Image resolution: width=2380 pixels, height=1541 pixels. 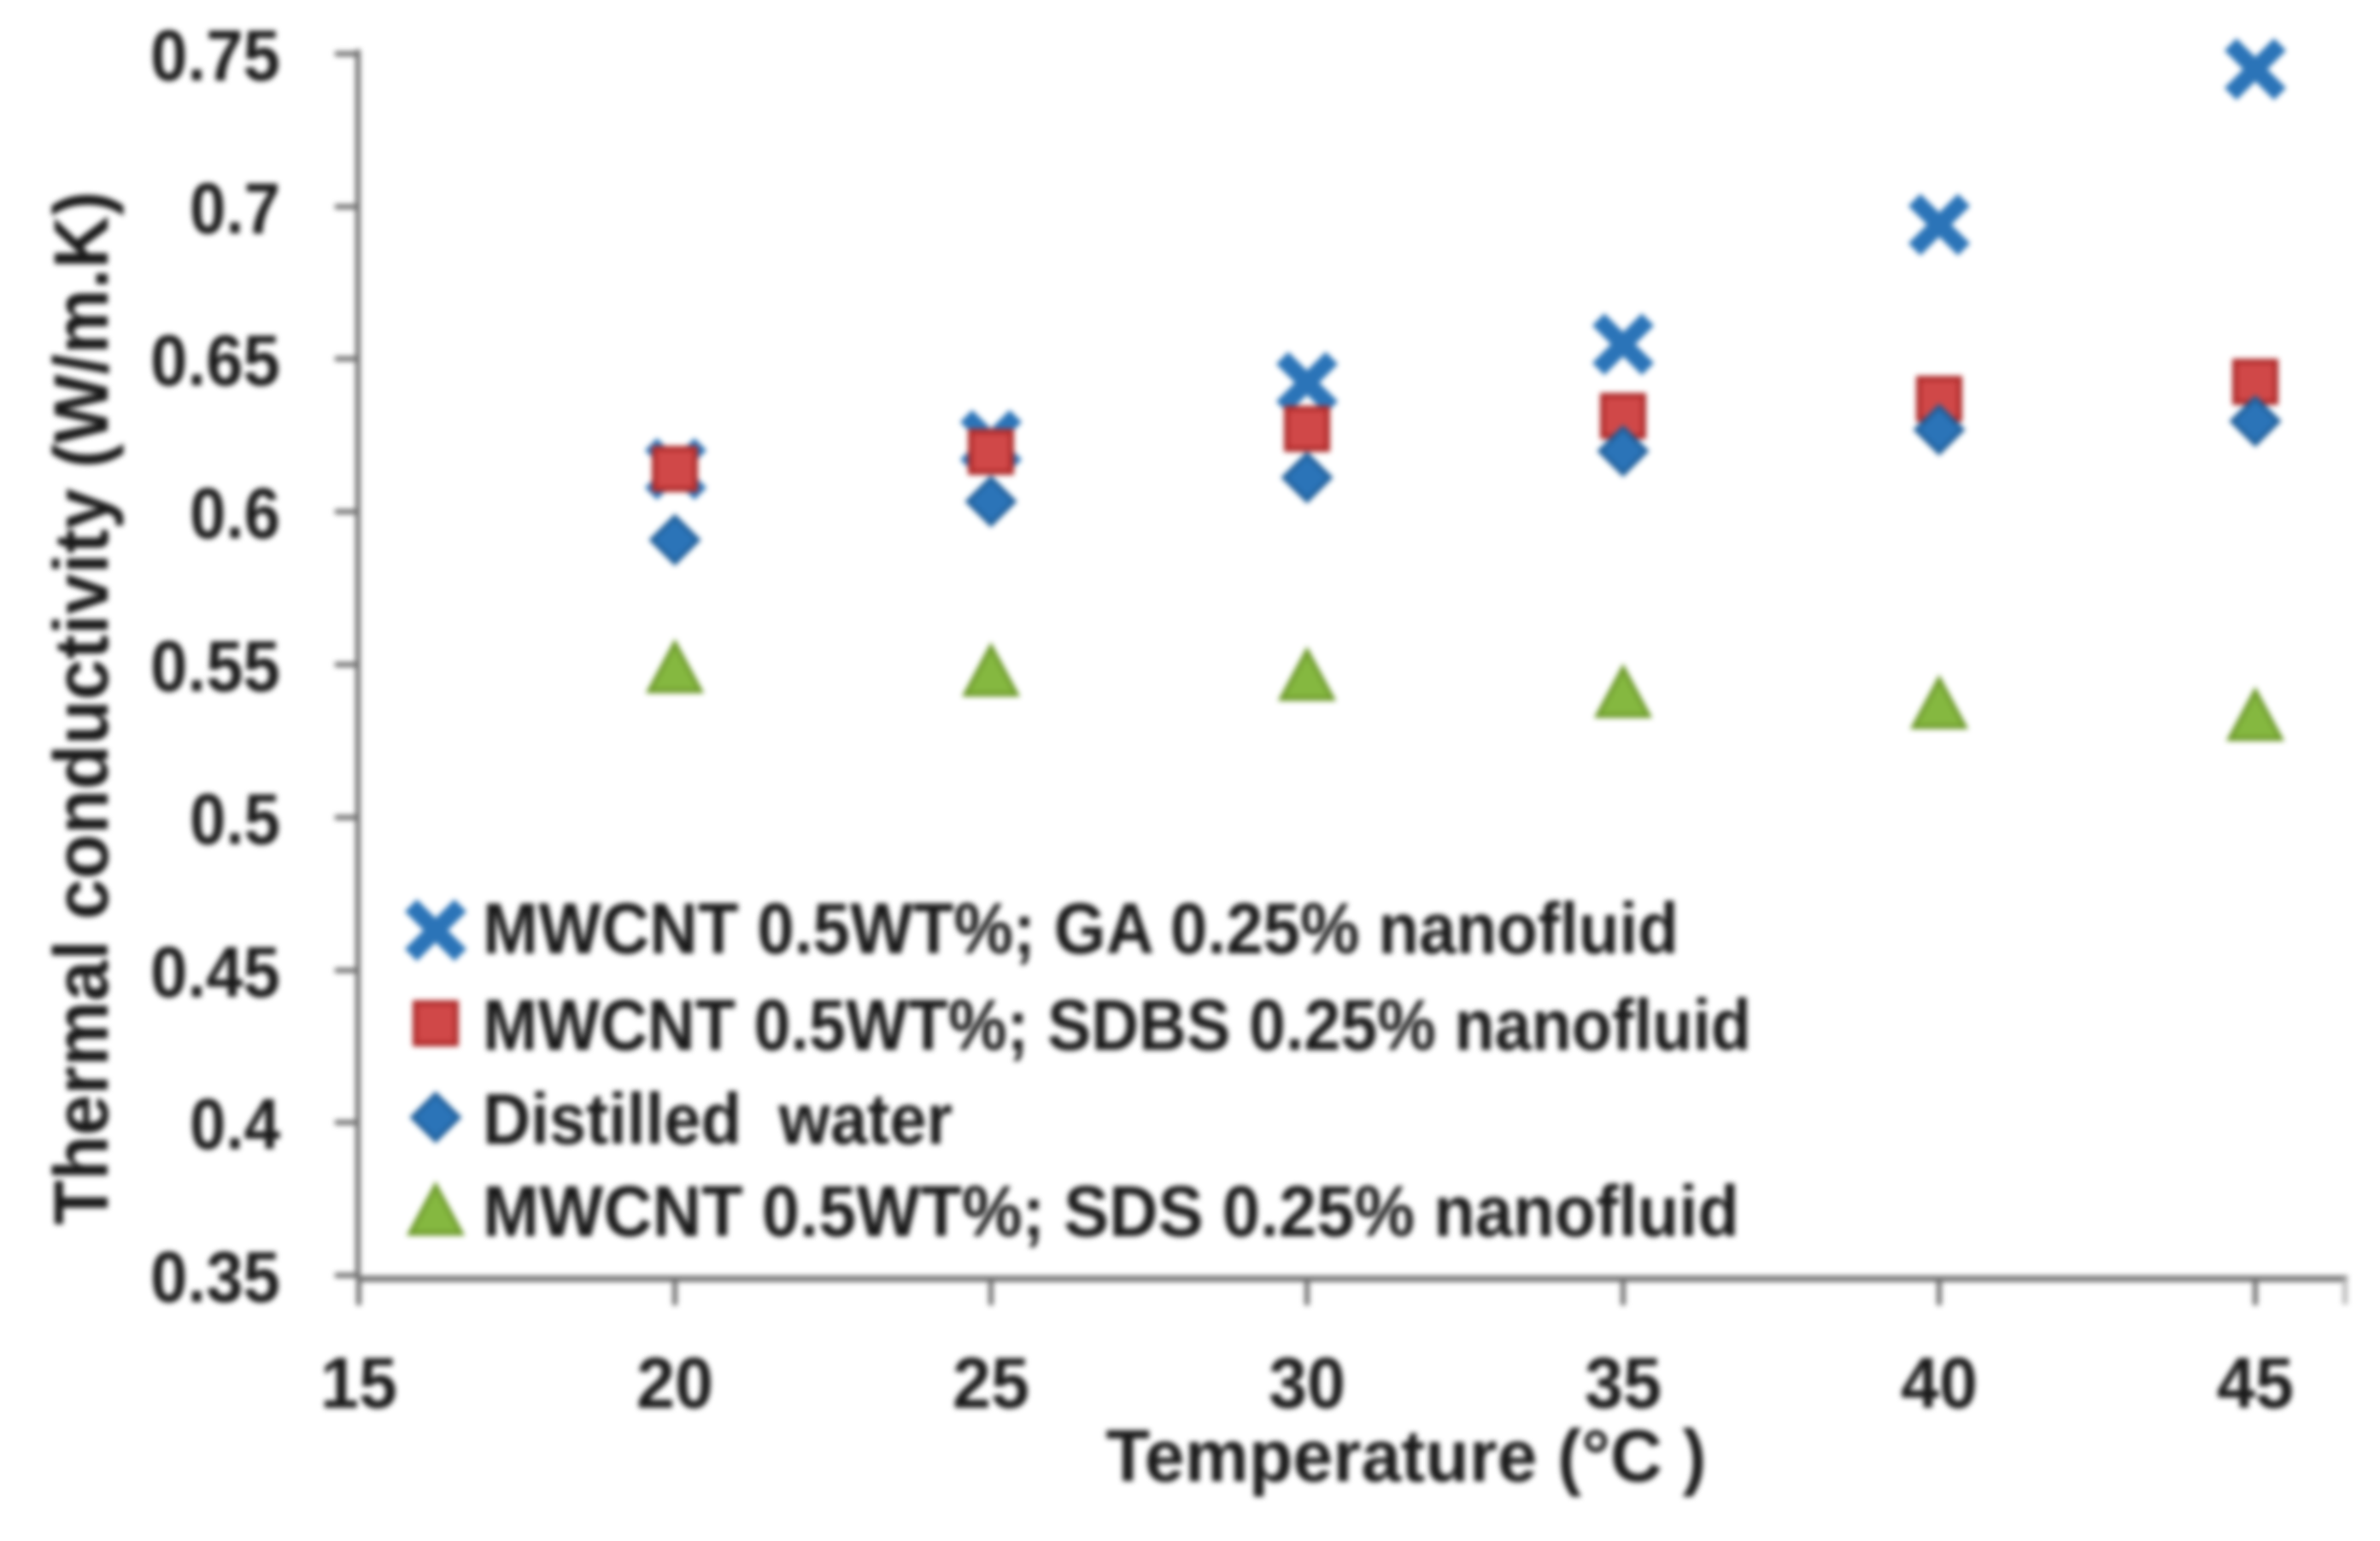 What do you see at coordinates (215, 360) in the screenshot?
I see `svg-text: 0.65` at bounding box center [215, 360].